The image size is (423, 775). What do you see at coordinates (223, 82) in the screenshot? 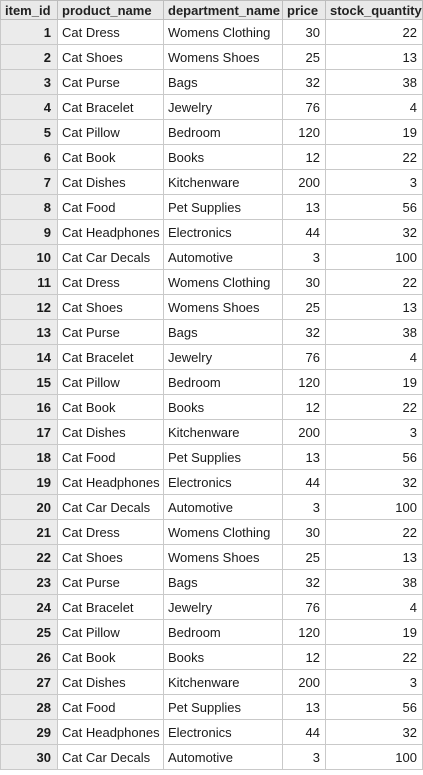
I see `department-name-cell: Bags` at bounding box center [223, 82].